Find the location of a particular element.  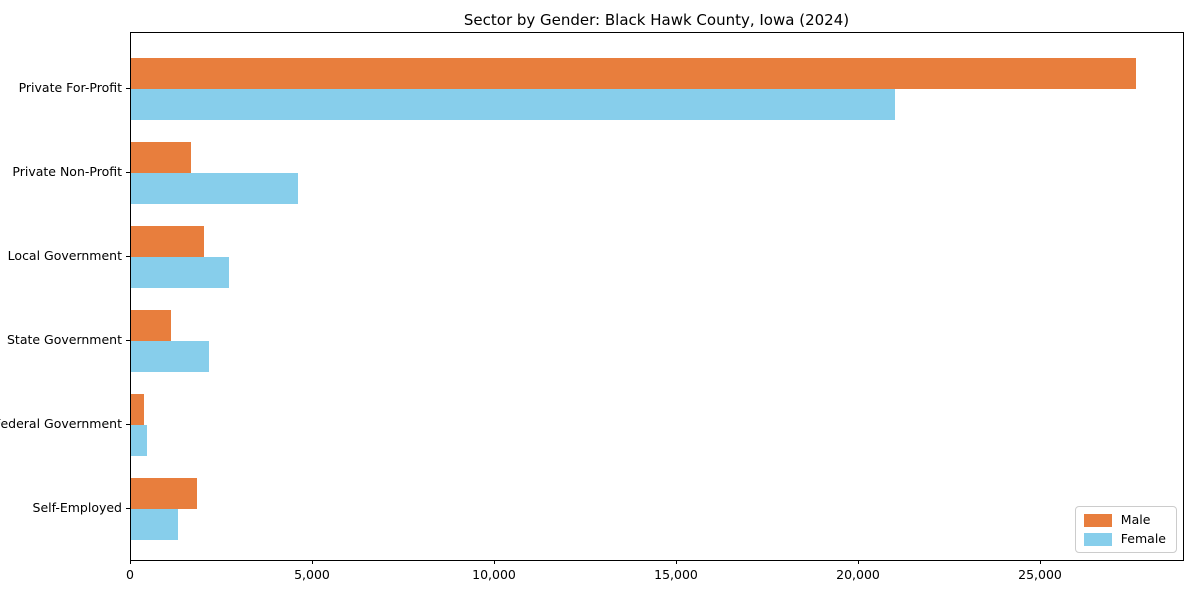

legend-swatch-female is located at coordinates (1097, 539).